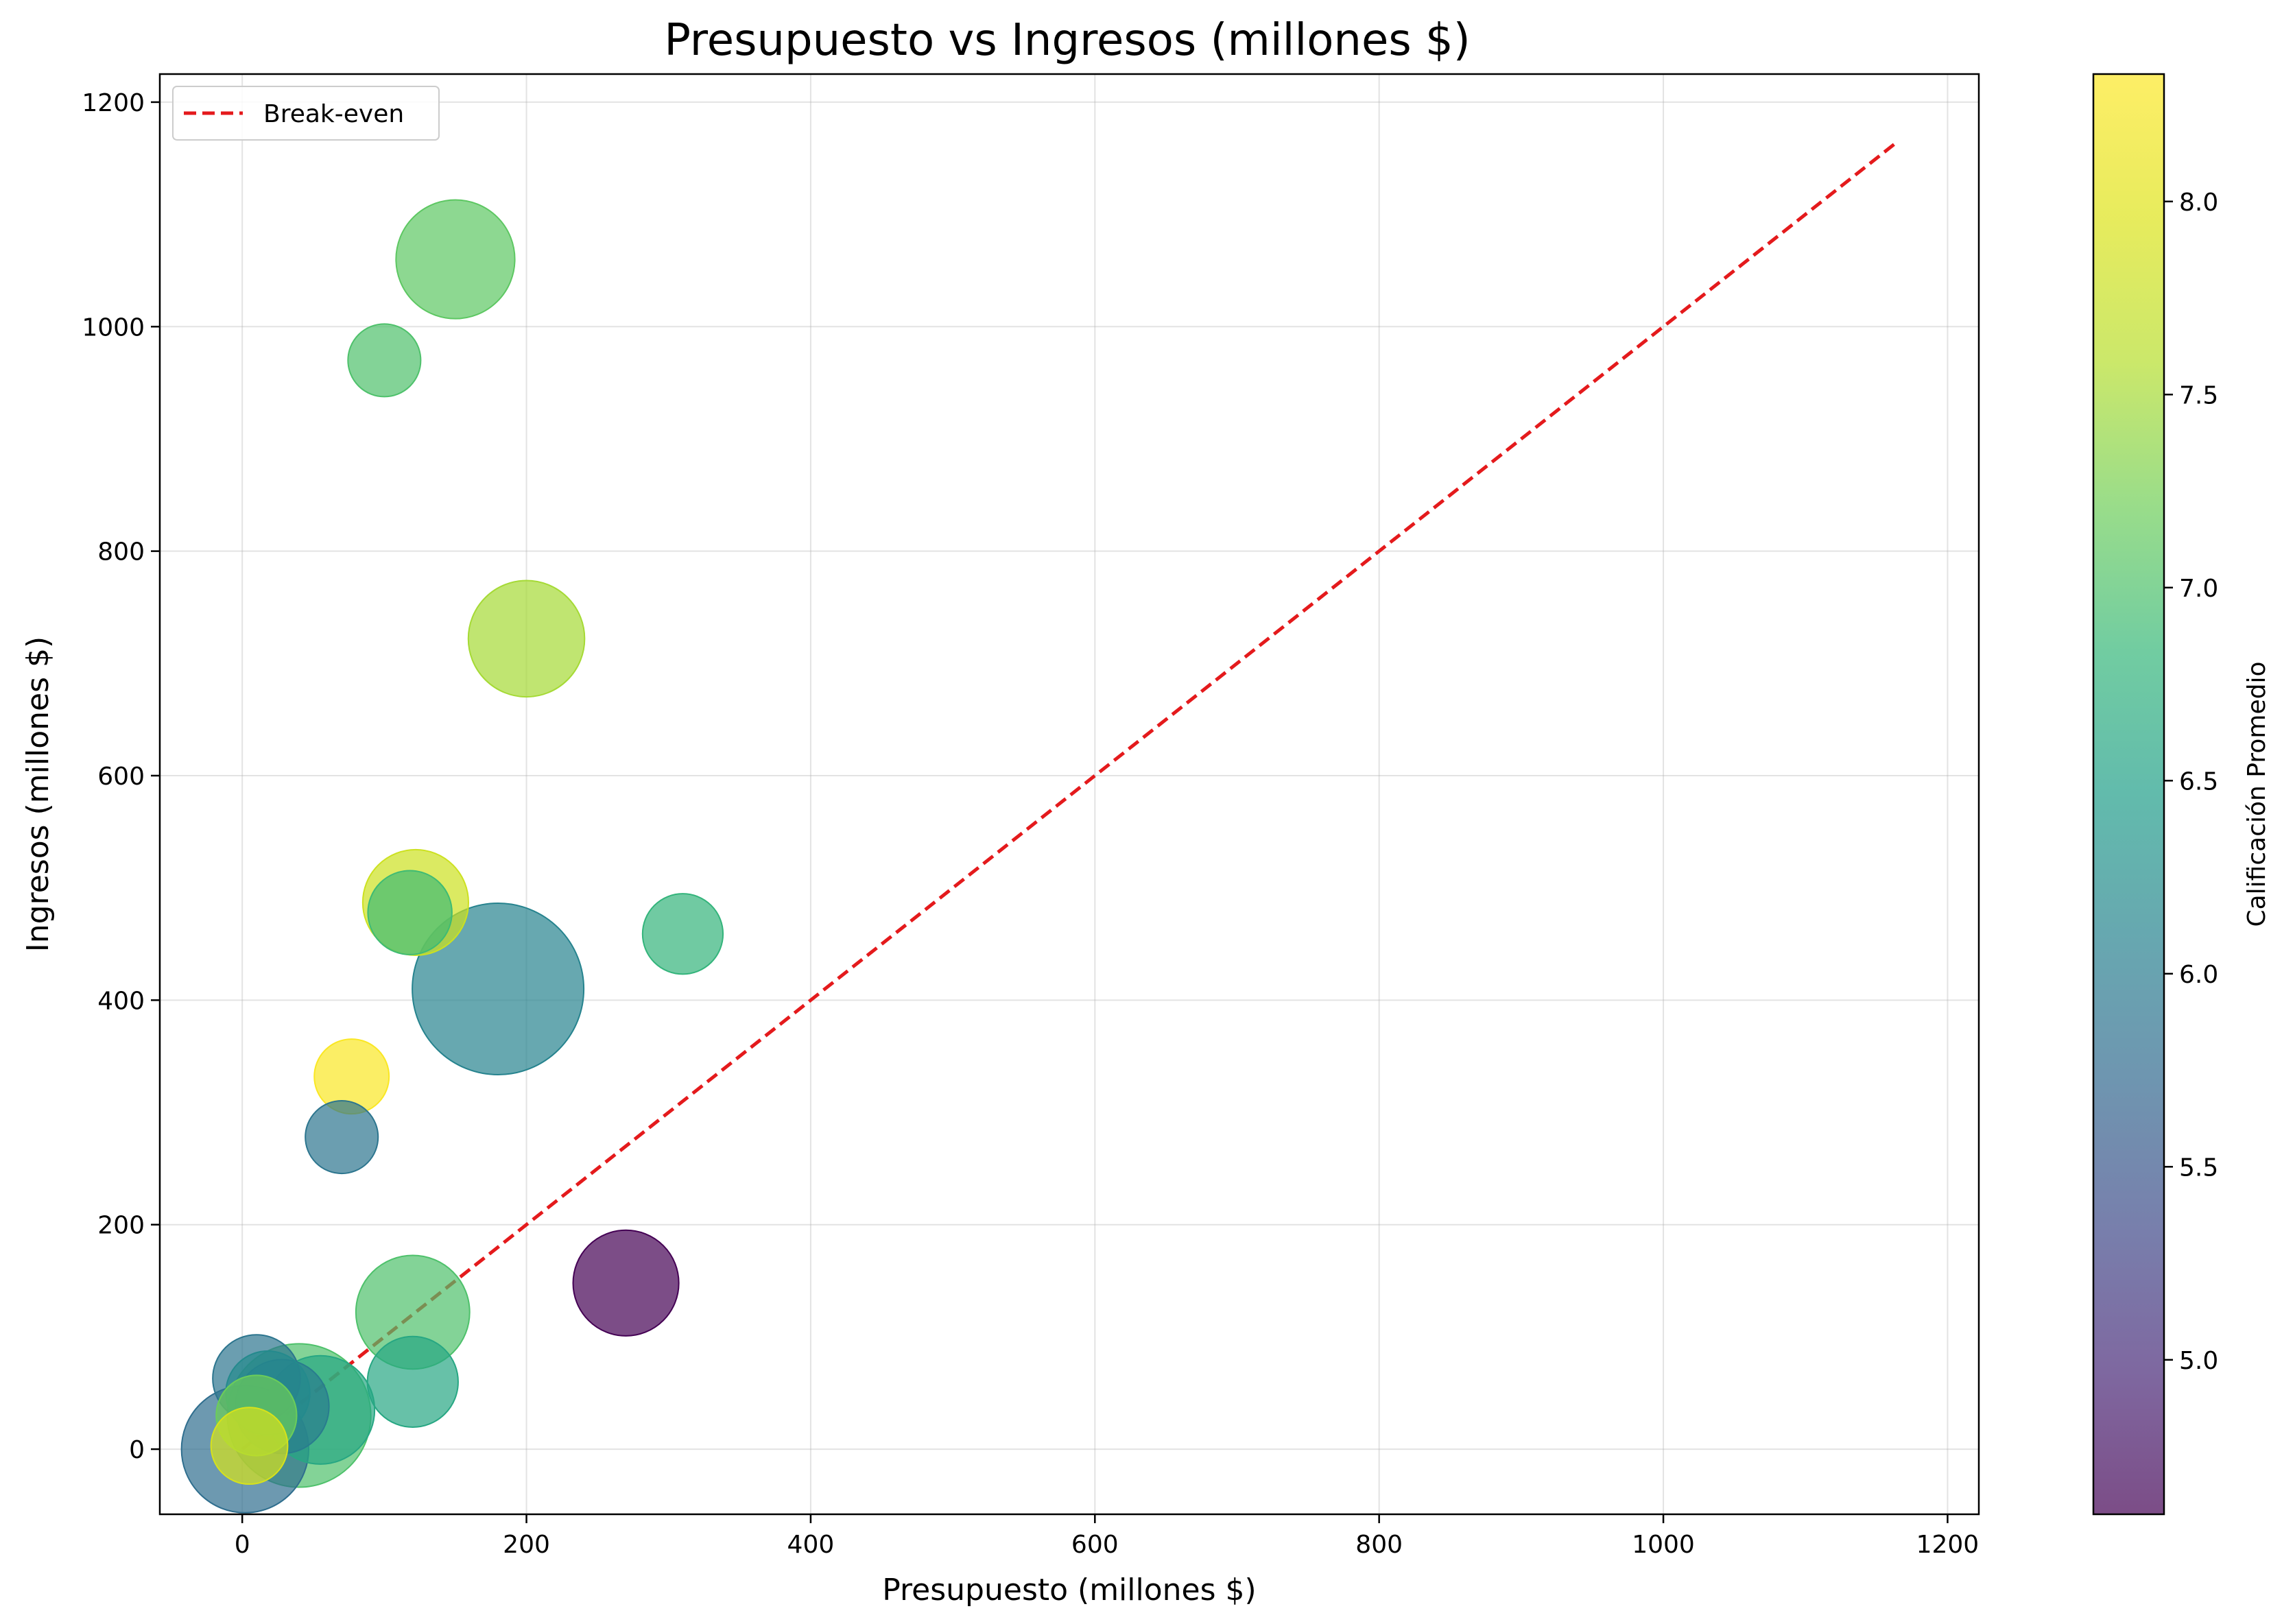 This screenshot has width=2282, height=1624. Describe the element at coordinates (2198, 203) in the screenshot. I see `colorbar-tick-label: 8.0` at that location.